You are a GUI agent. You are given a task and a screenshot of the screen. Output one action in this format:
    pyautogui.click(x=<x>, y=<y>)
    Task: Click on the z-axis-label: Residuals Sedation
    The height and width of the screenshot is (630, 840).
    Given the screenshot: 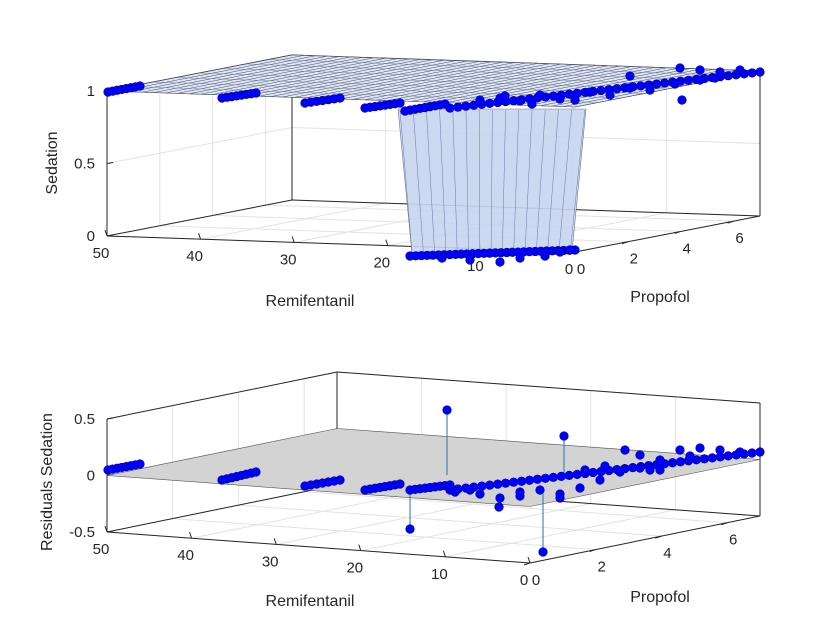 What is the action you would take?
    pyautogui.click(x=47, y=482)
    